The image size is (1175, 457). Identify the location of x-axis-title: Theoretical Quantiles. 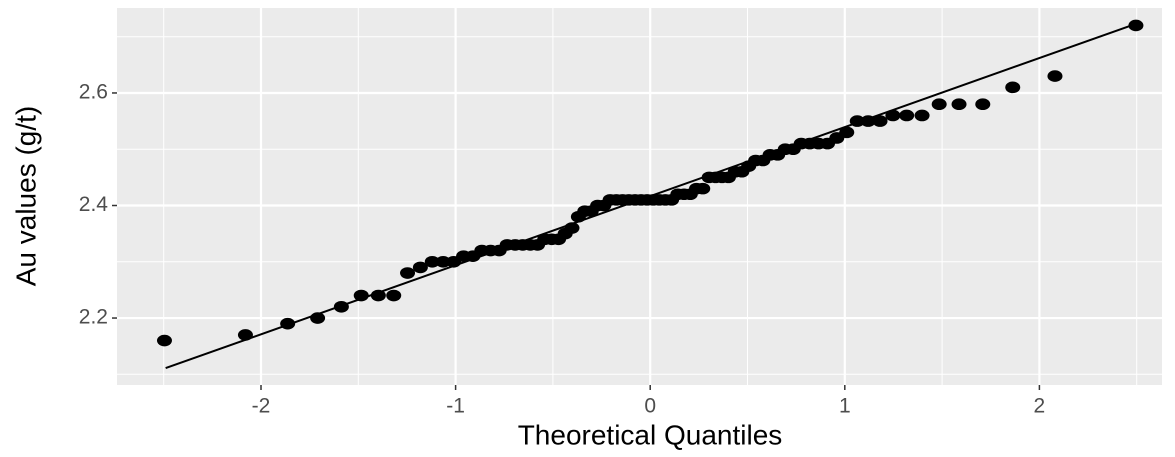
(650, 434).